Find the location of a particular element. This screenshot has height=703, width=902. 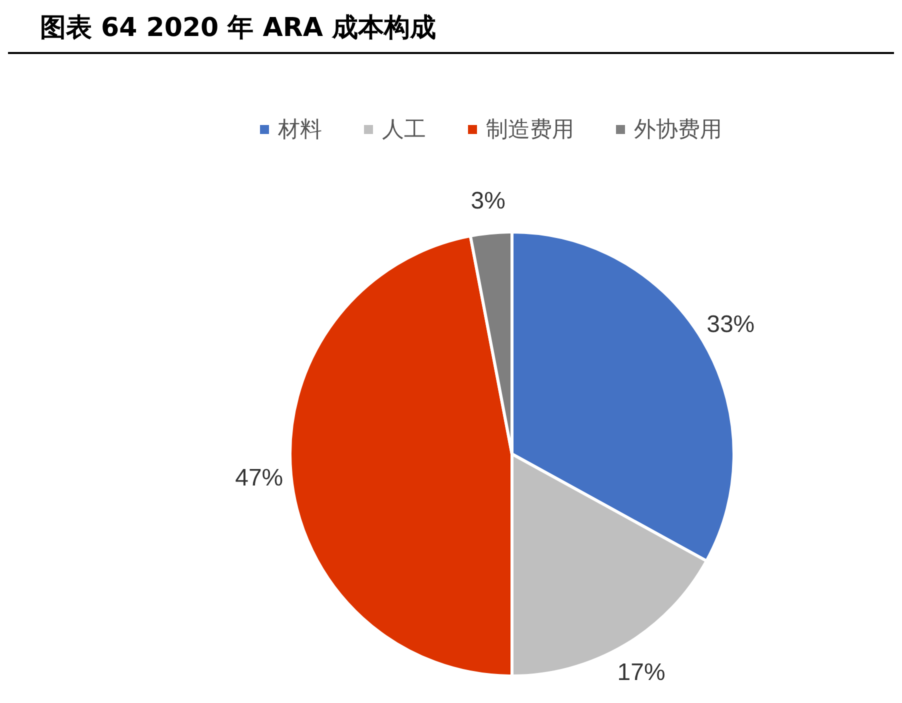

legend-label: 材料 is located at coordinates (299, 130).